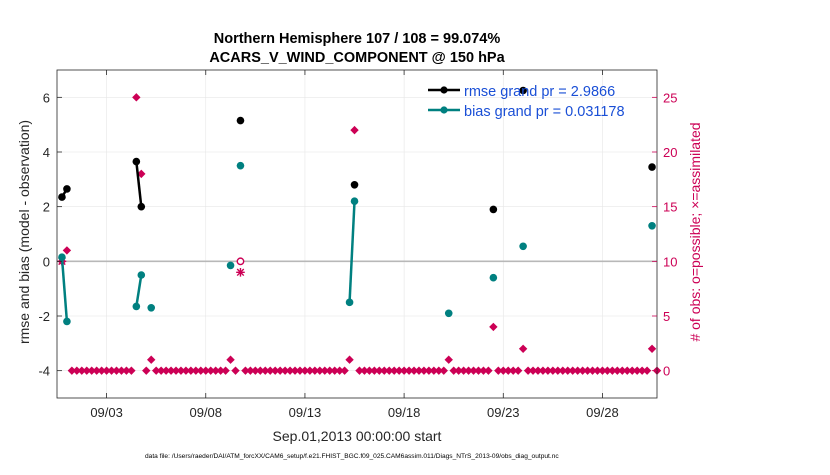  Describe the element at coordinates (46, 152) in the screenshot. I see `y-tick-label-4: 4` at that location.